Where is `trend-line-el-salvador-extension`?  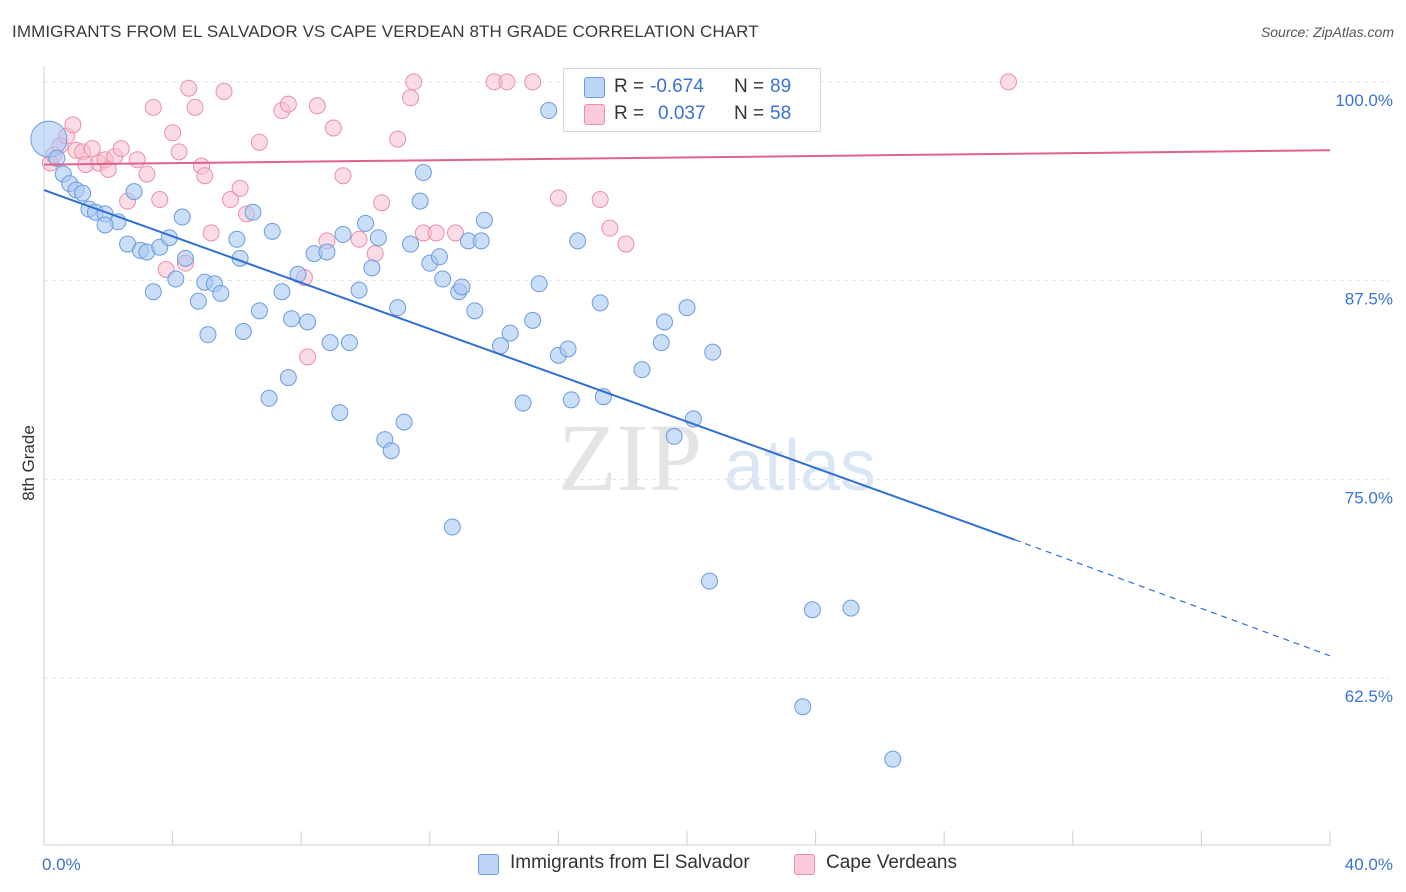 trend-line-el-salvador-extension is located at coordinates (1172, 598).